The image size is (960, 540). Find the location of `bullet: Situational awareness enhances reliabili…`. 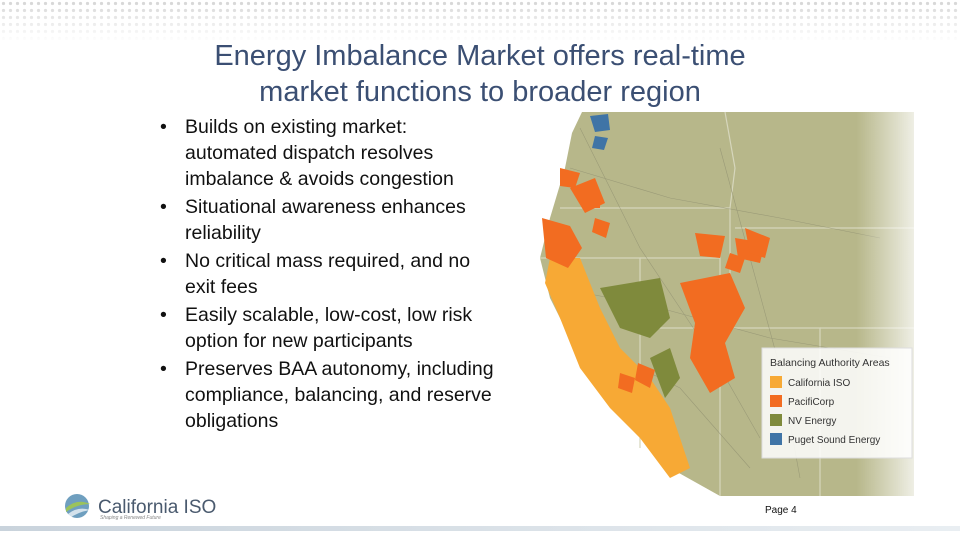

bullet: Situational awareness enhances reliabili… is located at coordinates (327, 220).